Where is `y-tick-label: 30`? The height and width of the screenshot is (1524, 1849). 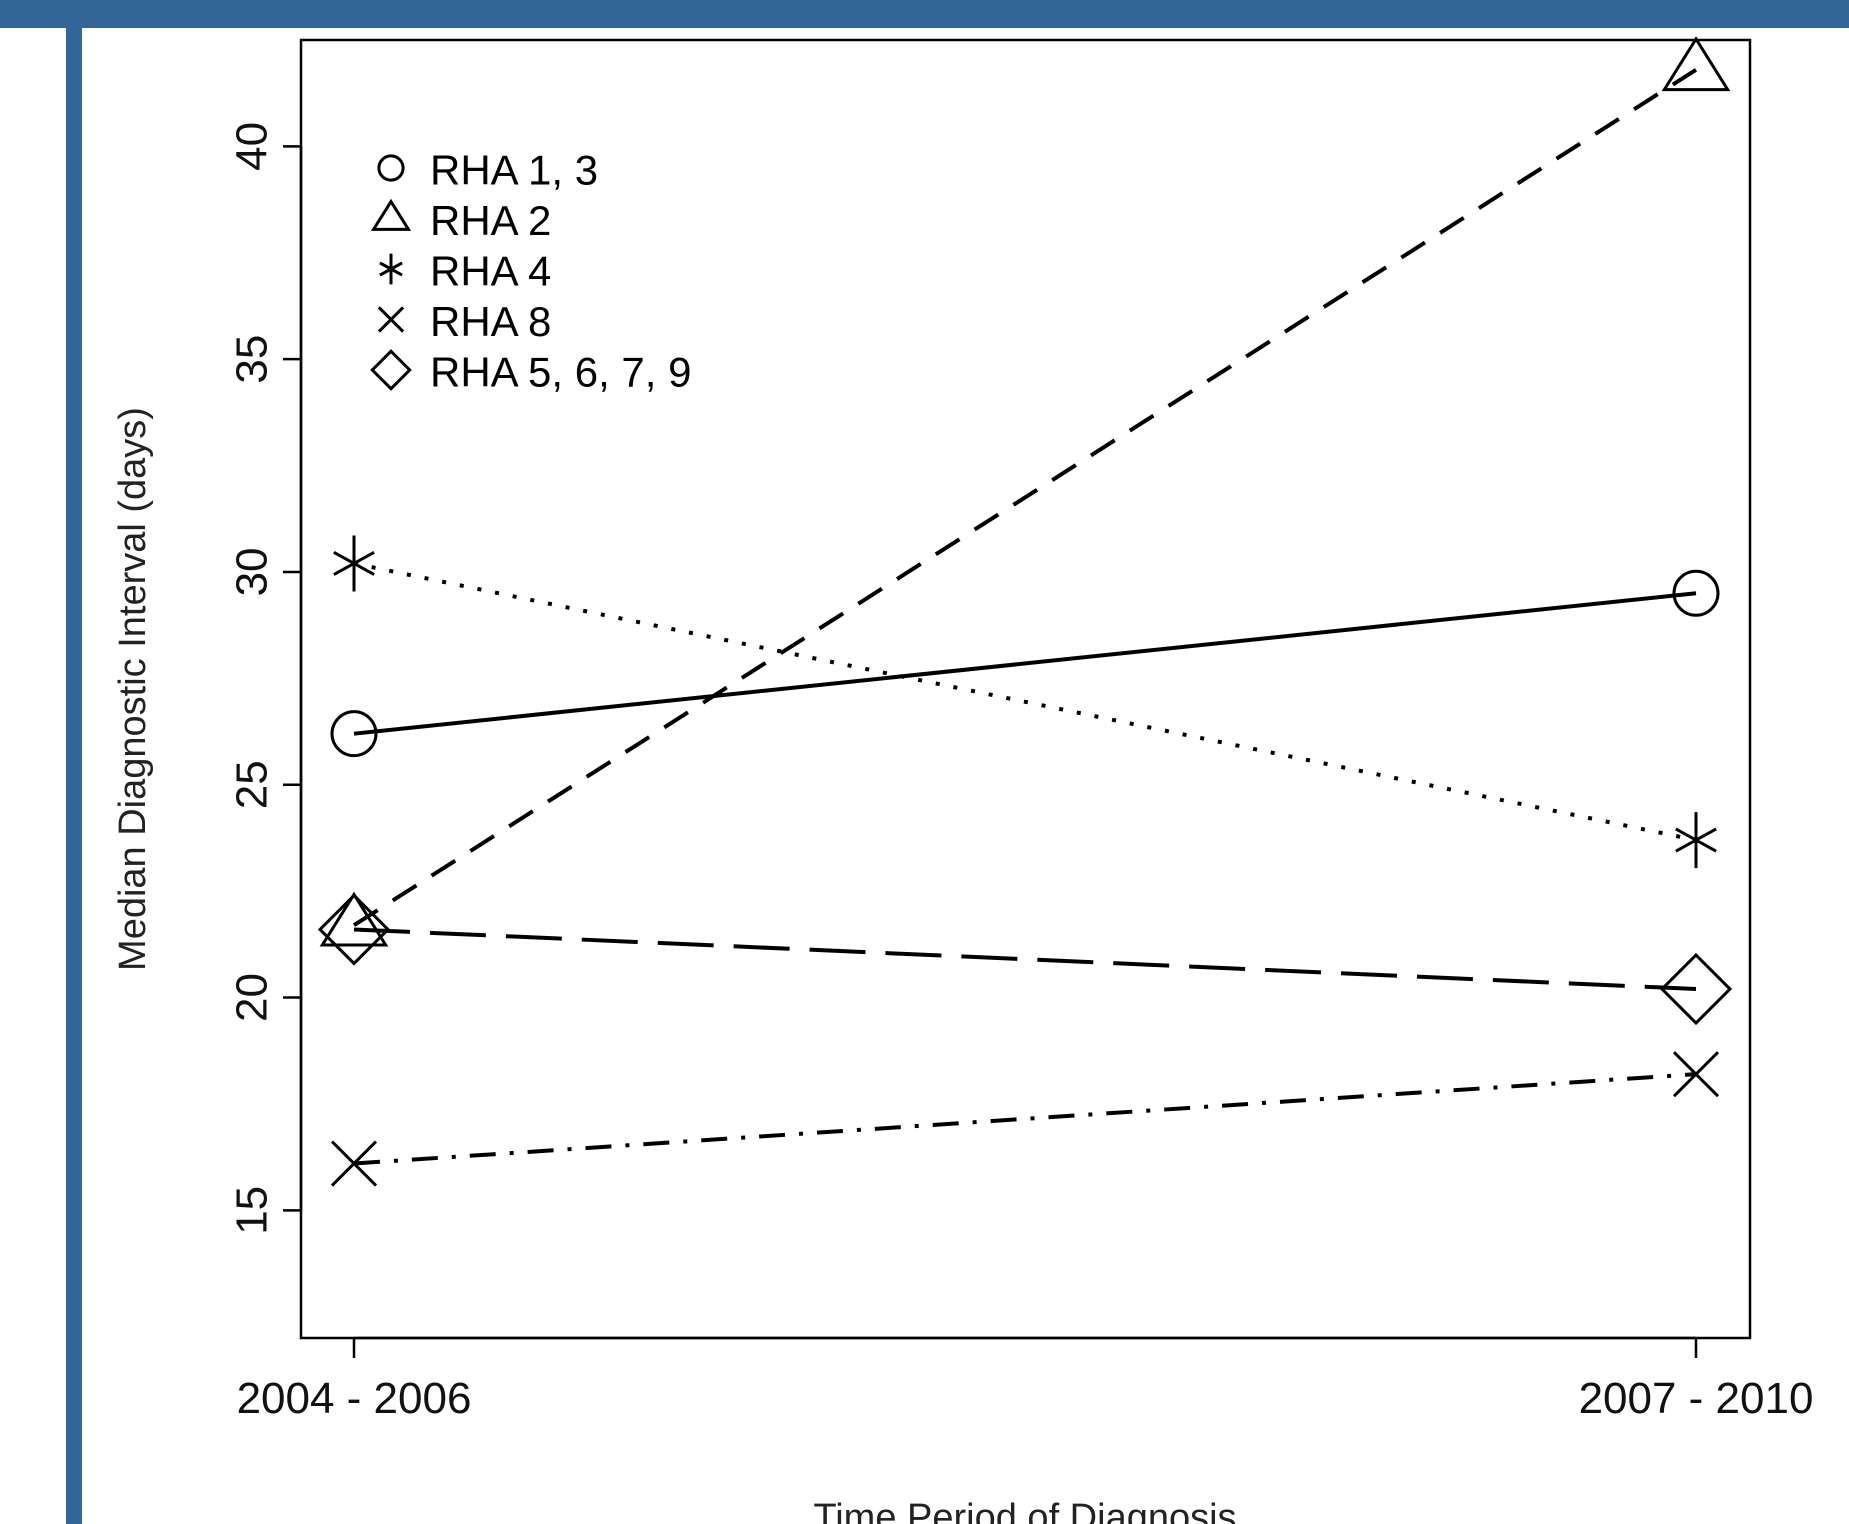 y-tick-label: 30 is located at coordinates (251, 571).